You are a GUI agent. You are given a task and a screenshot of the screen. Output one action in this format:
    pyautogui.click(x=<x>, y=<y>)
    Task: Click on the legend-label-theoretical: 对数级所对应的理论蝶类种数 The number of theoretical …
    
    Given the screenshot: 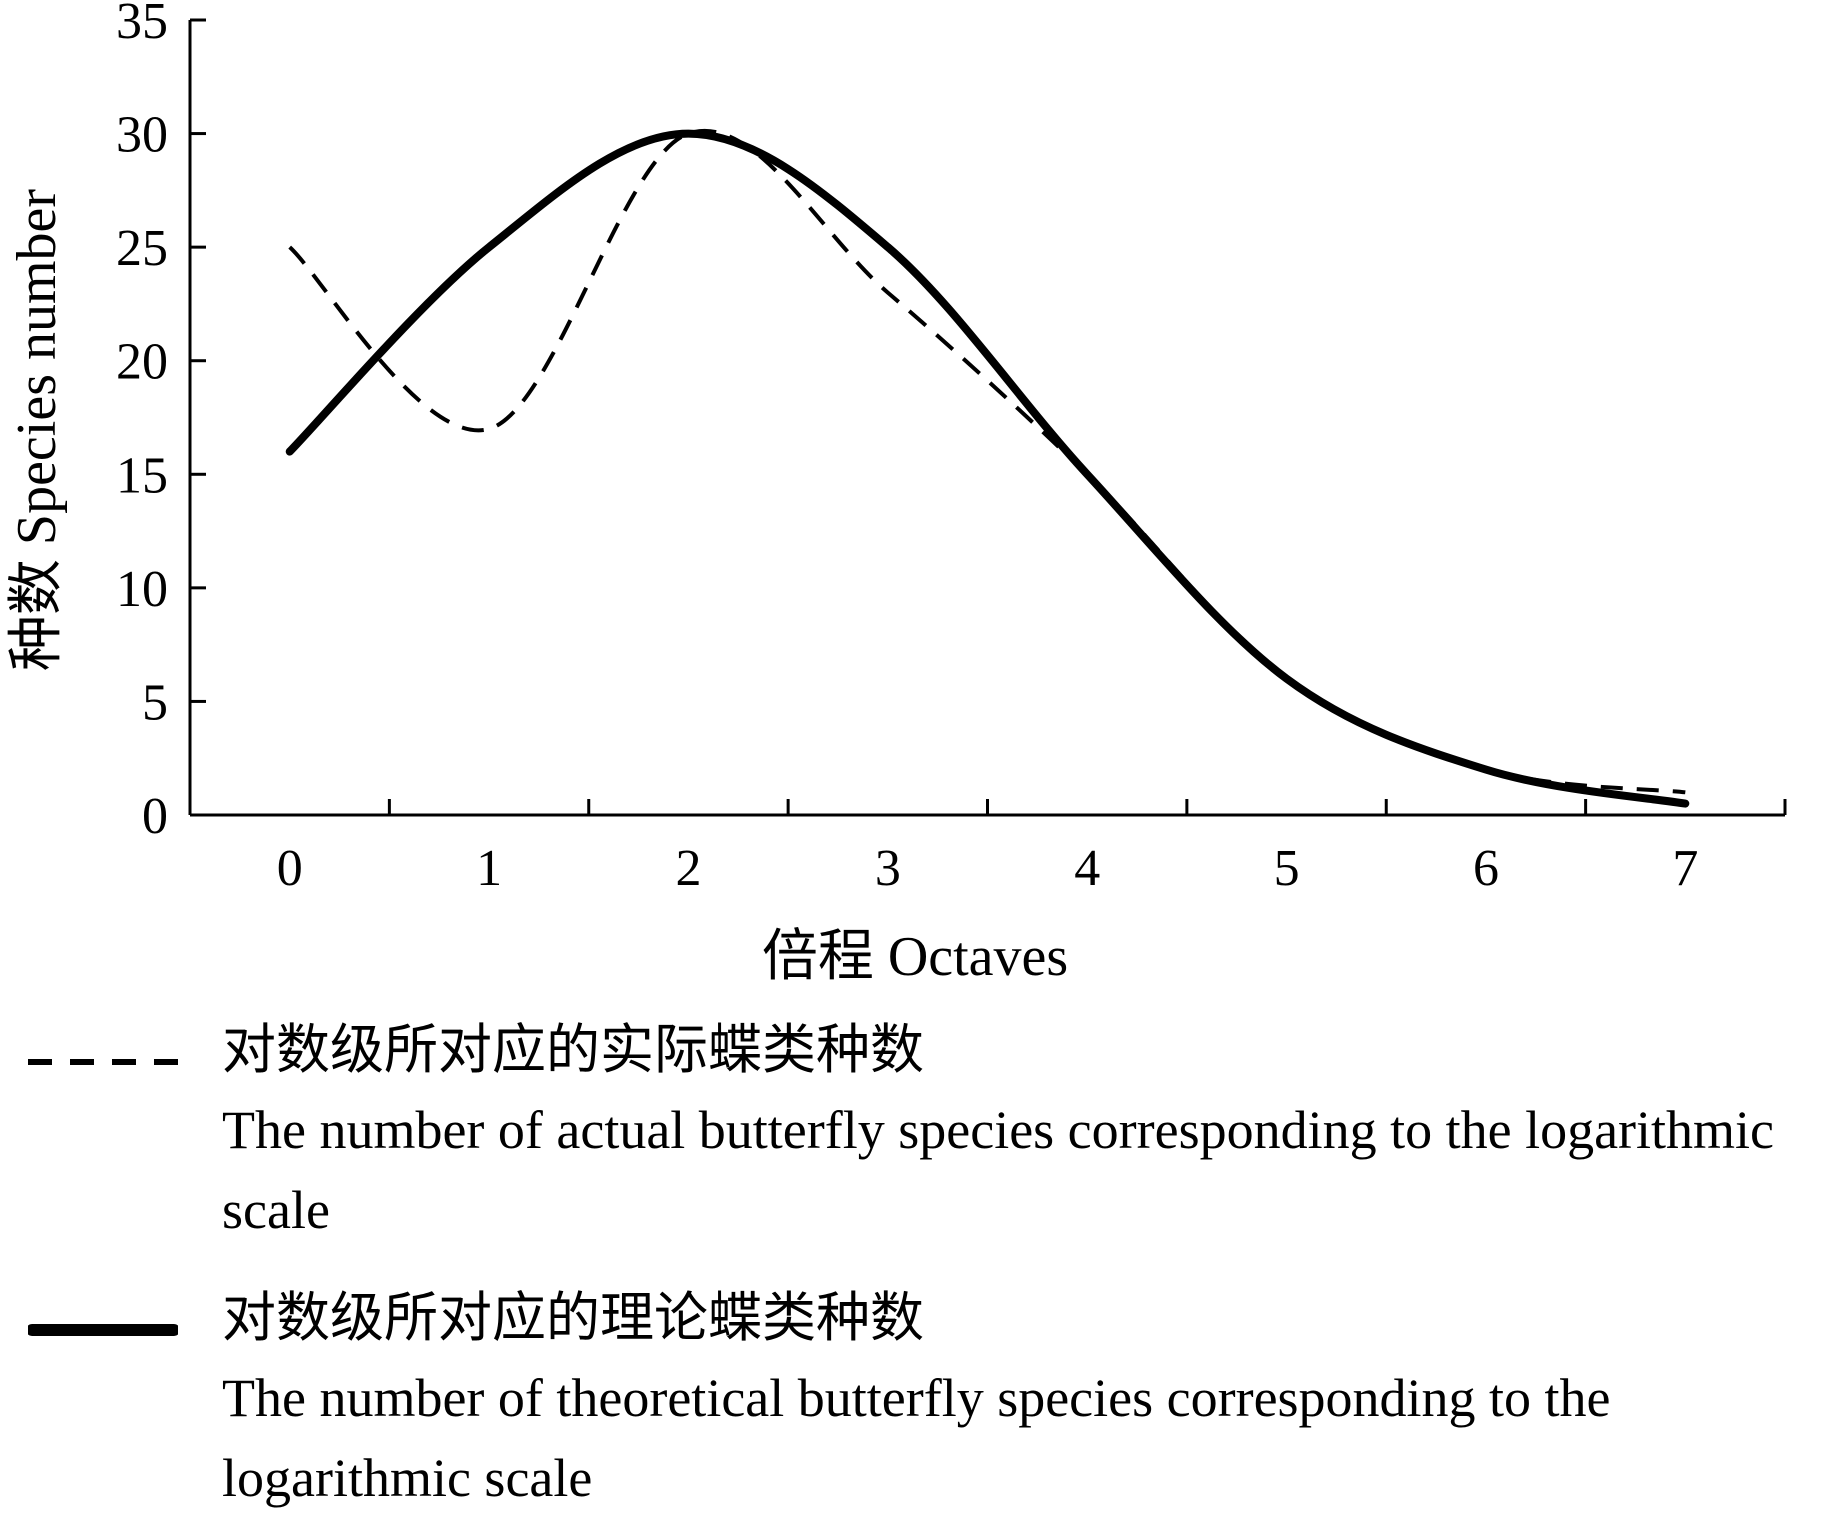 What is the action you would take?
    pyautogui.click(x=1027, y=1398)
    